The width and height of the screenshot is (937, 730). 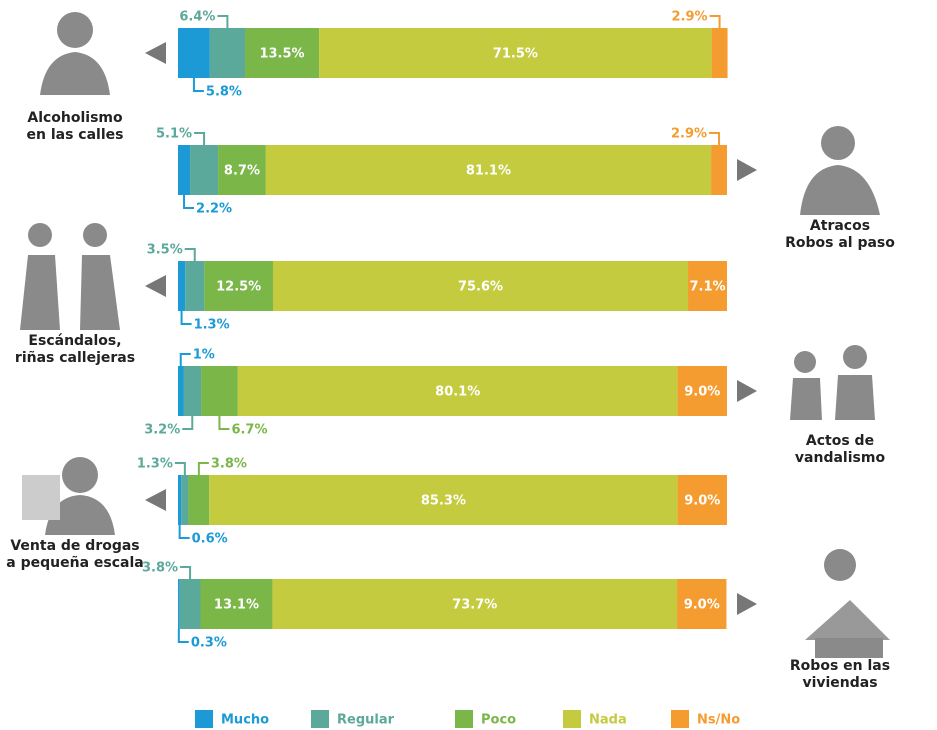 What do you see at coordinates (245, 720) in the screenshot?
I see `legend-label: Mucho` at bounding box center [245, 720].